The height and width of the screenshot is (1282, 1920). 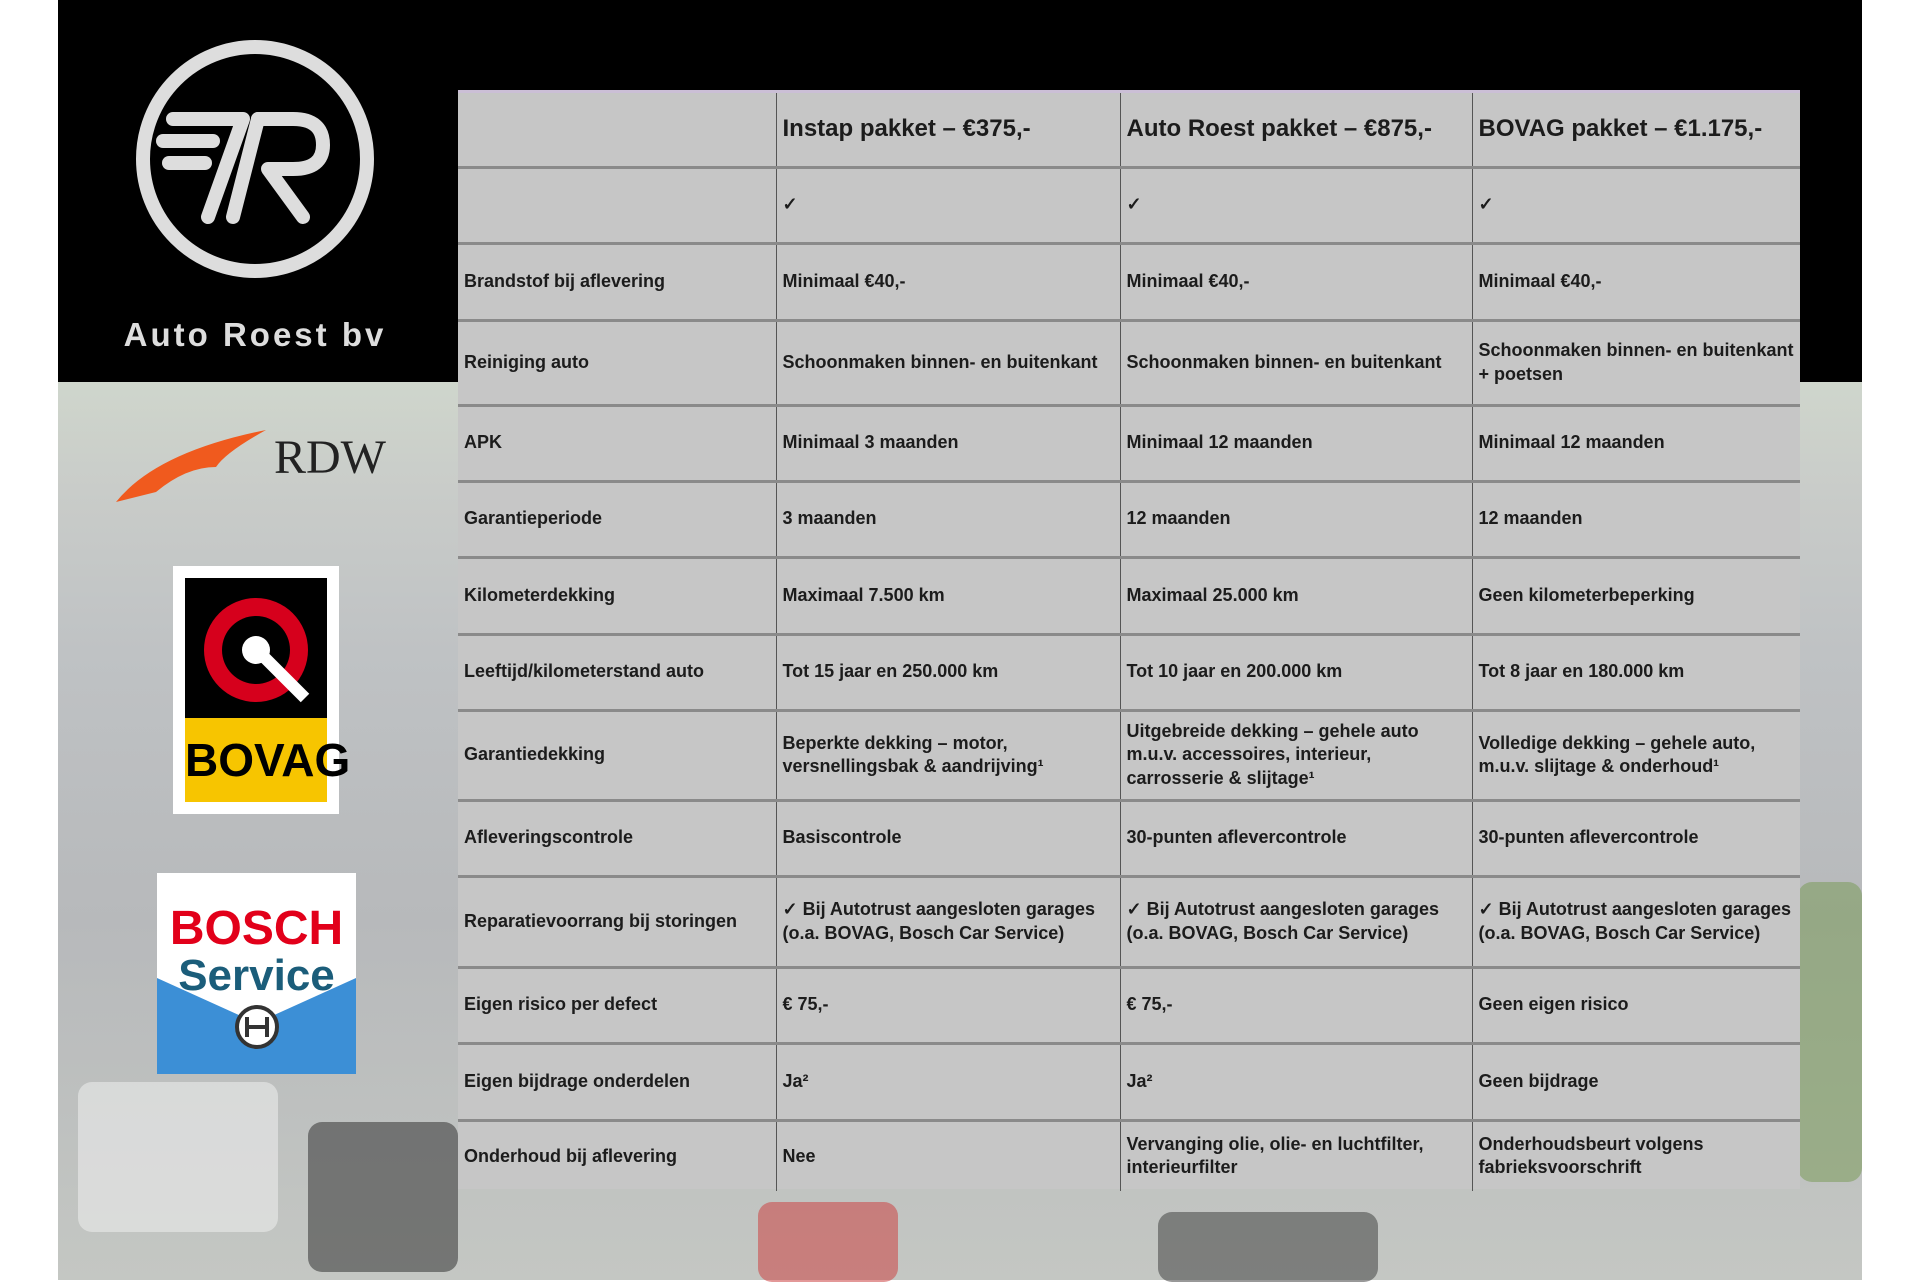 What do you see at coordinates (617, 444) in the screenshot?
I see `row-label: APK` at bounding box center [617, 444].